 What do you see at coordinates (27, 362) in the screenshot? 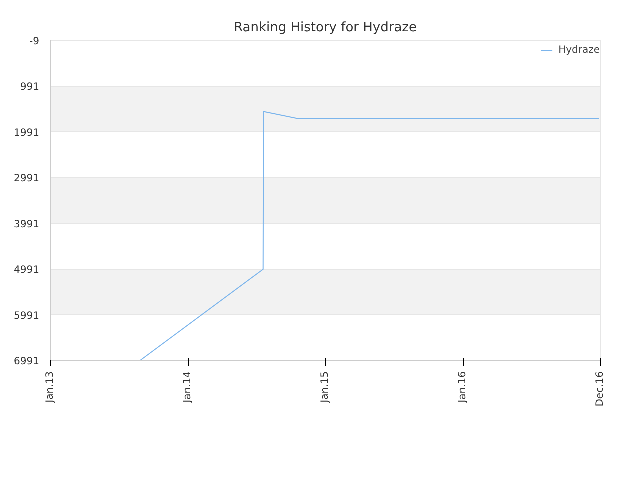
I see `y-tick-label: 6991` at bounding box center [27, 362].